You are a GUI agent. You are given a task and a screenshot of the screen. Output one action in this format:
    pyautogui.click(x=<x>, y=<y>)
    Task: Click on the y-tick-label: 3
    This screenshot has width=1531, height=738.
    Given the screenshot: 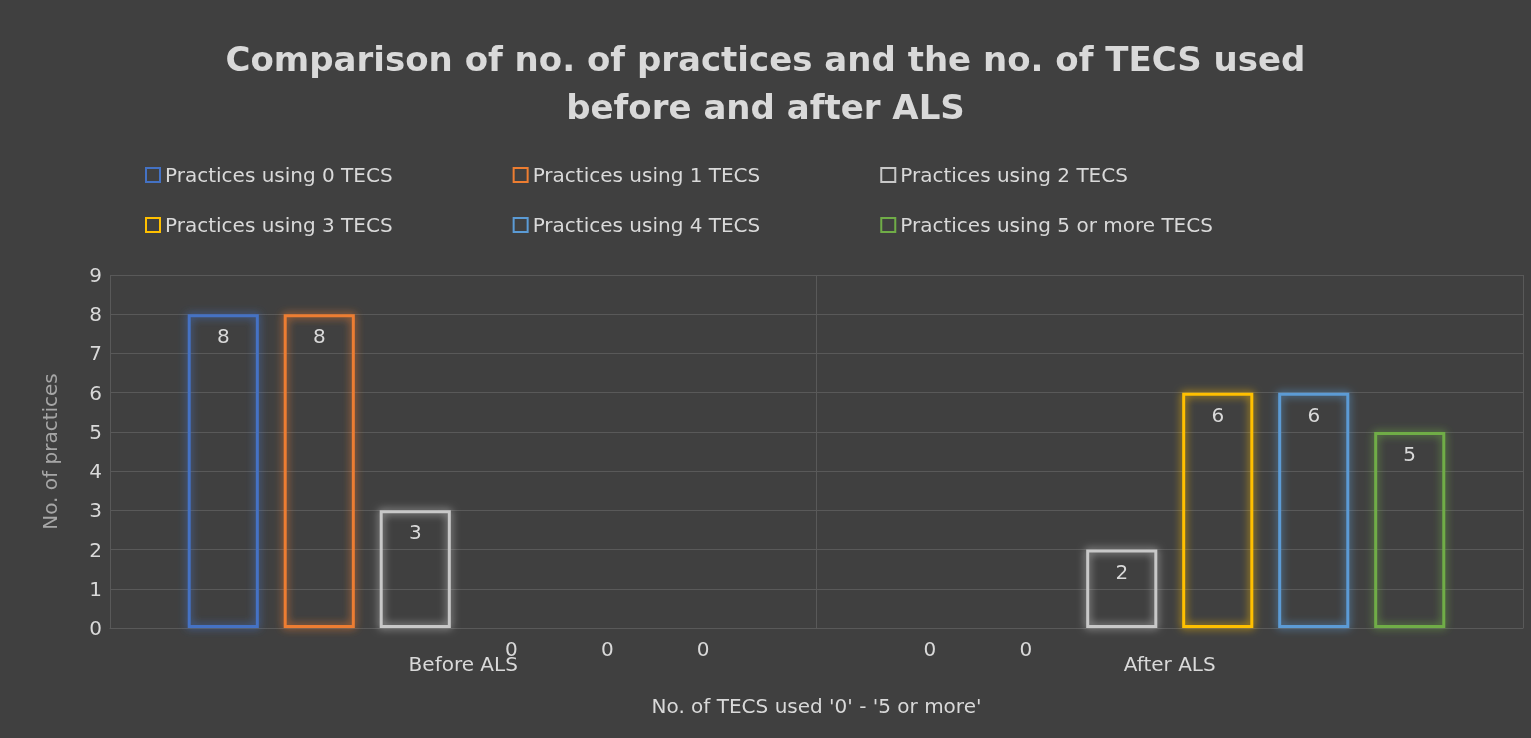 What is the action you would take?
    pyautogui.click(x=95, y=510)
    